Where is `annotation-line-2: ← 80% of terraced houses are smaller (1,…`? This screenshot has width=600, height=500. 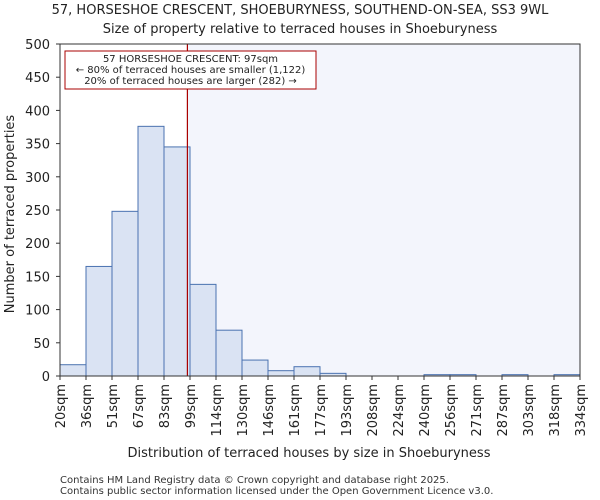 annotation-line-2: ← 80% of terraced houses are smaller (1,… is located at coordinates (191, 70).